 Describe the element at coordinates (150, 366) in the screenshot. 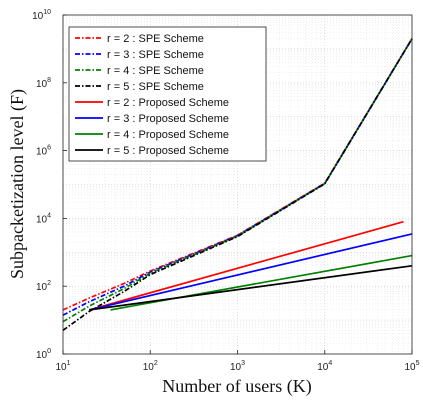

I see `x-tick-label: 10²` at that location.